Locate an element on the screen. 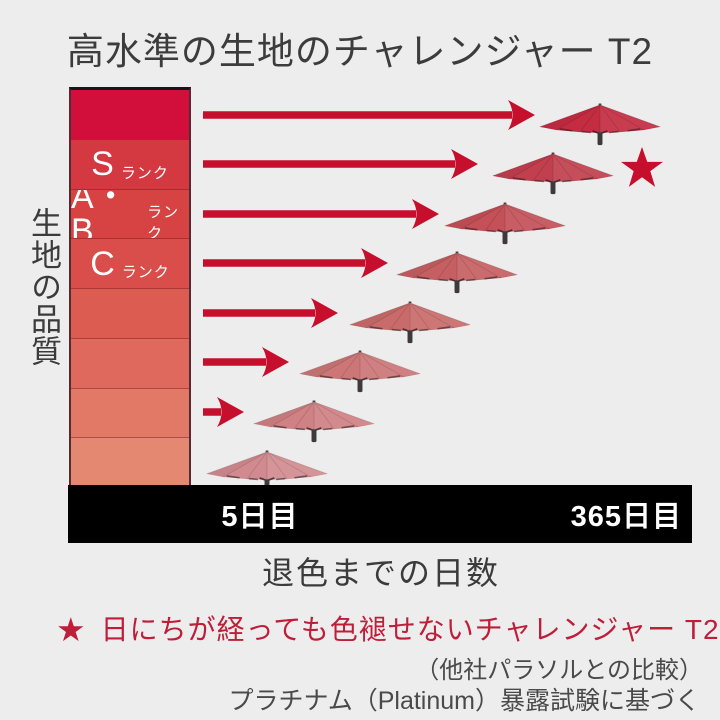 This screenshot has height=720, width=720. footnote-comparison-note: （他社パラソルとの比較） is located at coordinates (559, 670).